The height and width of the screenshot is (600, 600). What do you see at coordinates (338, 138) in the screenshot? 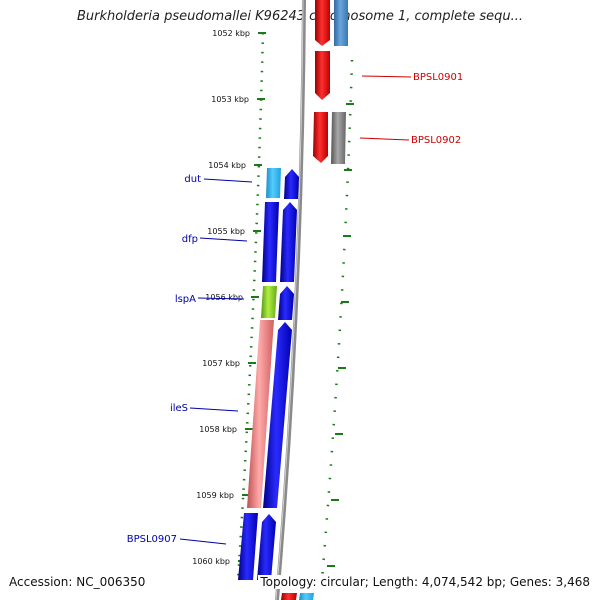
I see `gene-gray-bpsl0902` at bounding box center [338, 138].